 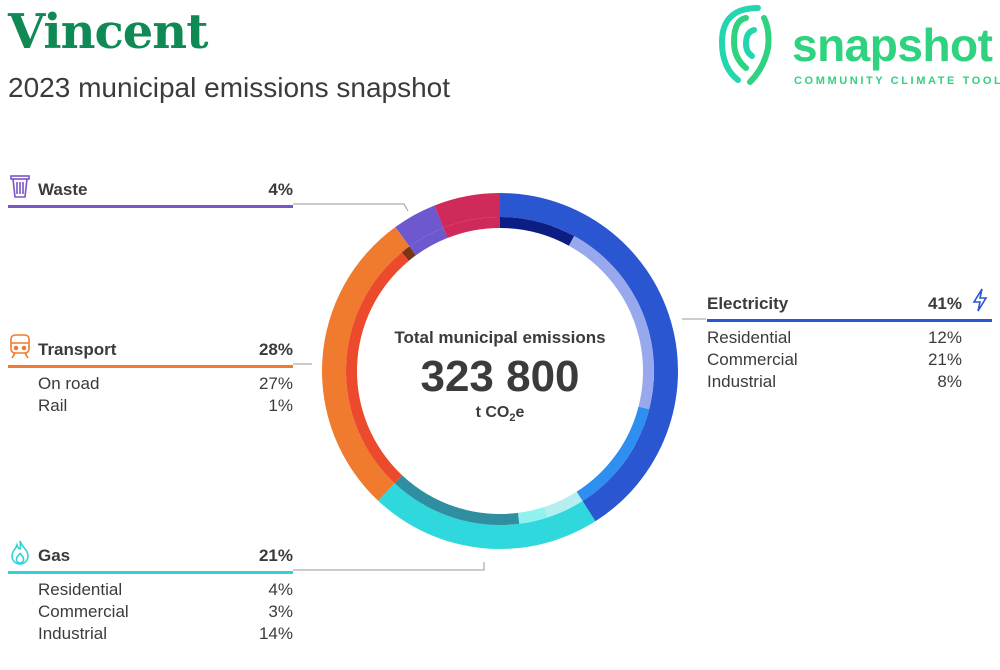 What do you see at coordinates (944, 359) in the screenshot?
I see `sub-pct: 21%` at bounding box center [944, 359].